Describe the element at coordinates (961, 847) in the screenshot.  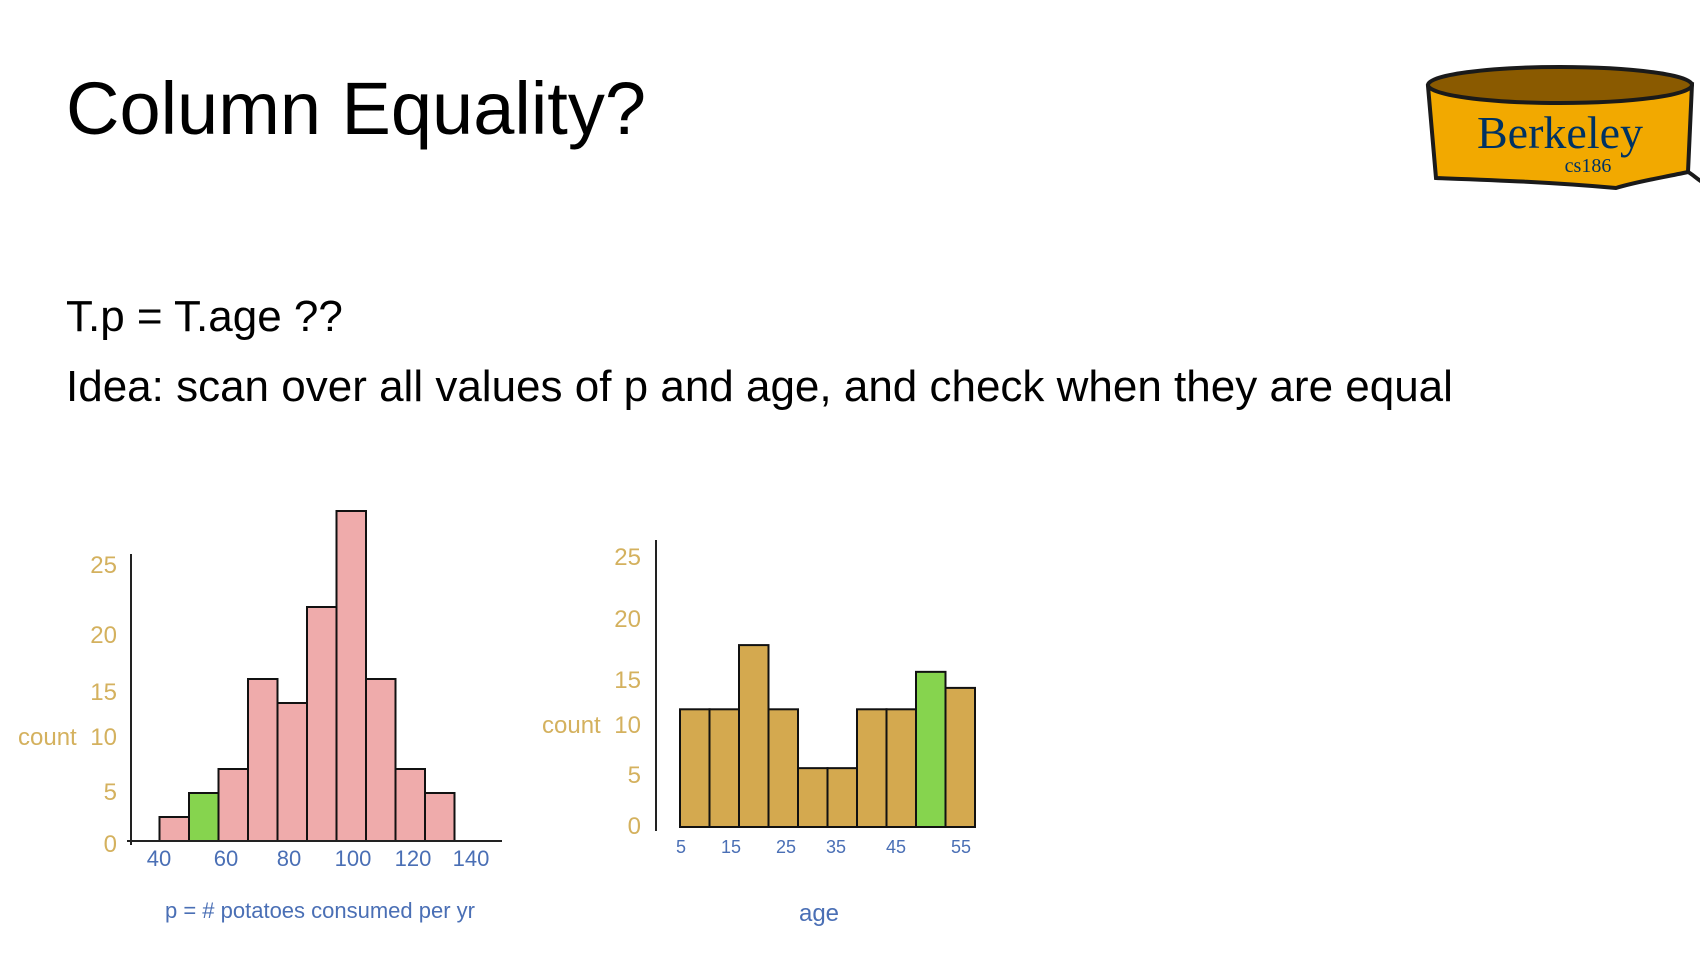
I see `chart2-x-tick: 55` at that location.